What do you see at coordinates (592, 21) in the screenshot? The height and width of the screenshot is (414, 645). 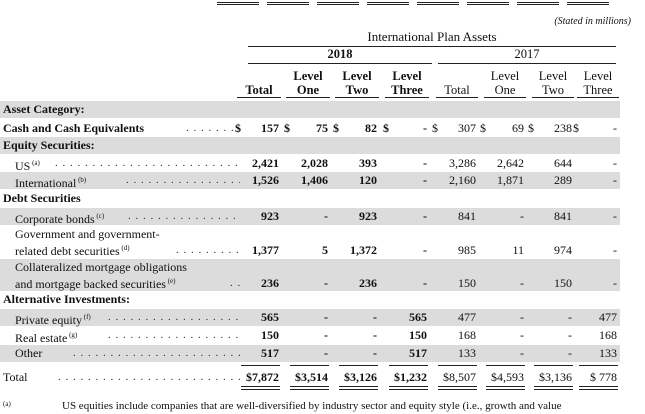 I see `stated-in-millions: (Stated in millions)` at bounding box center [592, 21].